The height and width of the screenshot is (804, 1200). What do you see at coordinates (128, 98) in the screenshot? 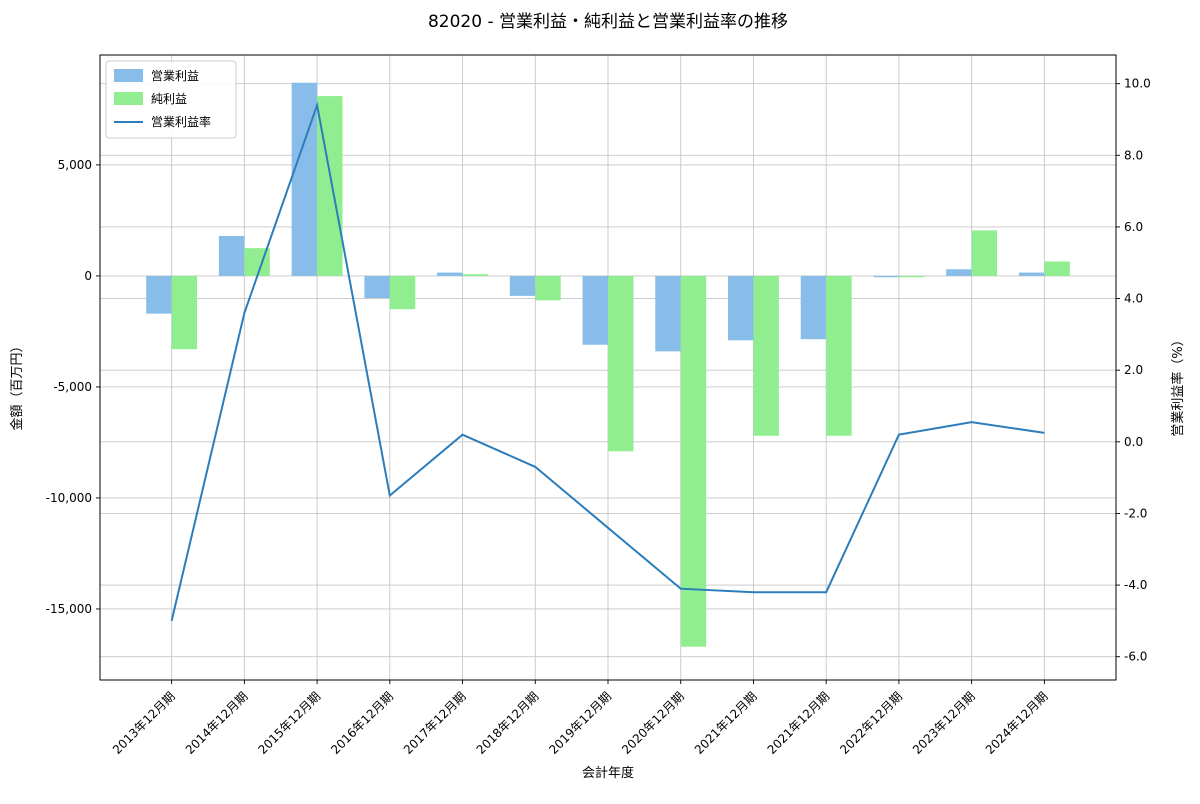
I see `legend-swatch-net-profit` at bounding box center [128, 98].